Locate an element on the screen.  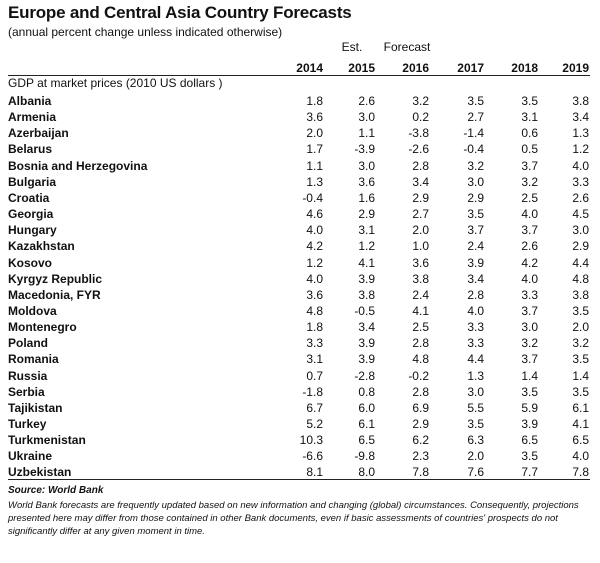
table-row: Moldova 4.8 -0.5 4.1 4.0 3.7 3.5 is located at coordinates (300, 311).